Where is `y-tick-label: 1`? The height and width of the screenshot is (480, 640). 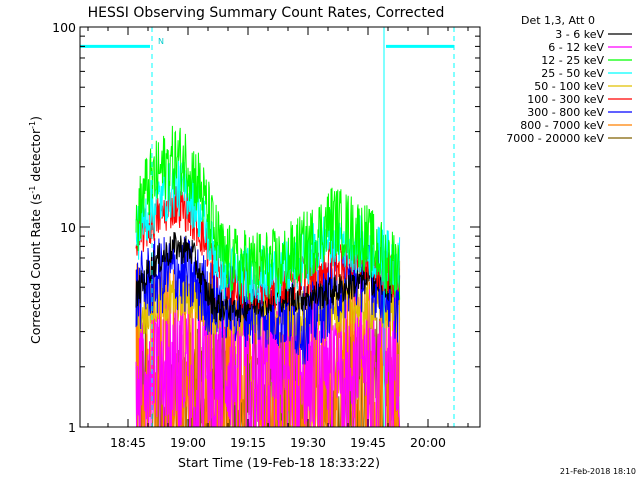 y-tick-label: 1 is located at coordinates (72, 427).